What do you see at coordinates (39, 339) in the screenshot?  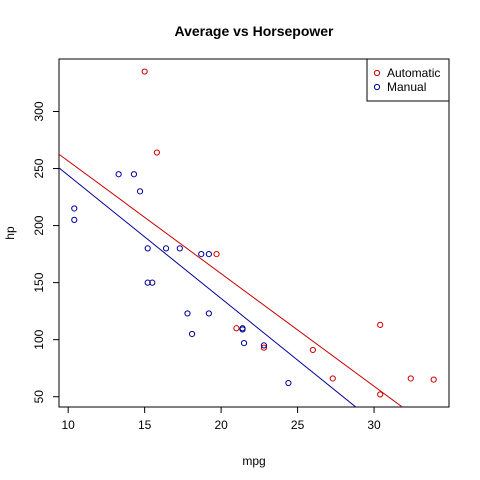 I see `y-tick-label: 100` at bounding box center [39, 339].